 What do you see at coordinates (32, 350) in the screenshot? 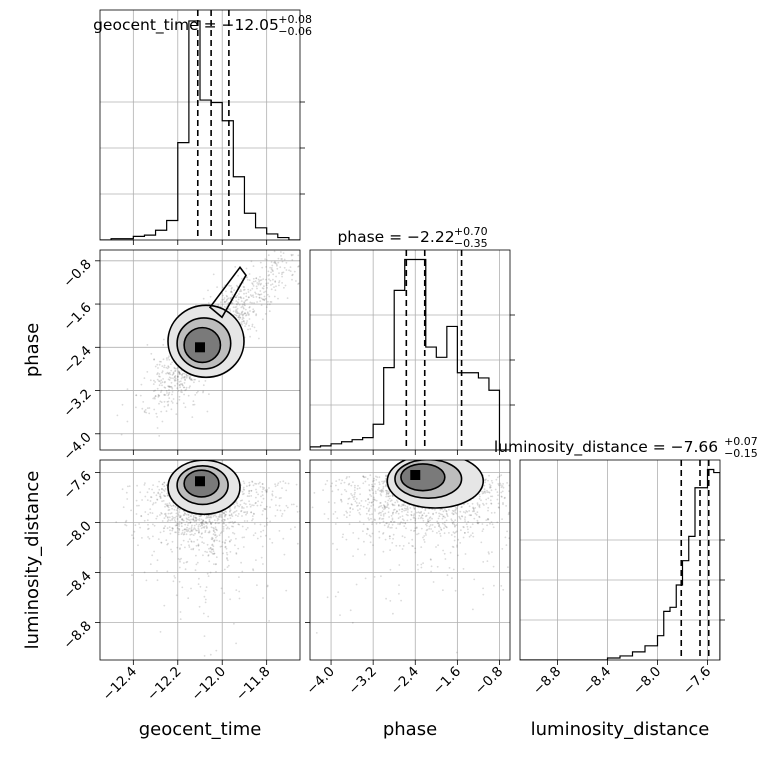
I see `y-label-phase: phase` at bounding box center [32, 350].